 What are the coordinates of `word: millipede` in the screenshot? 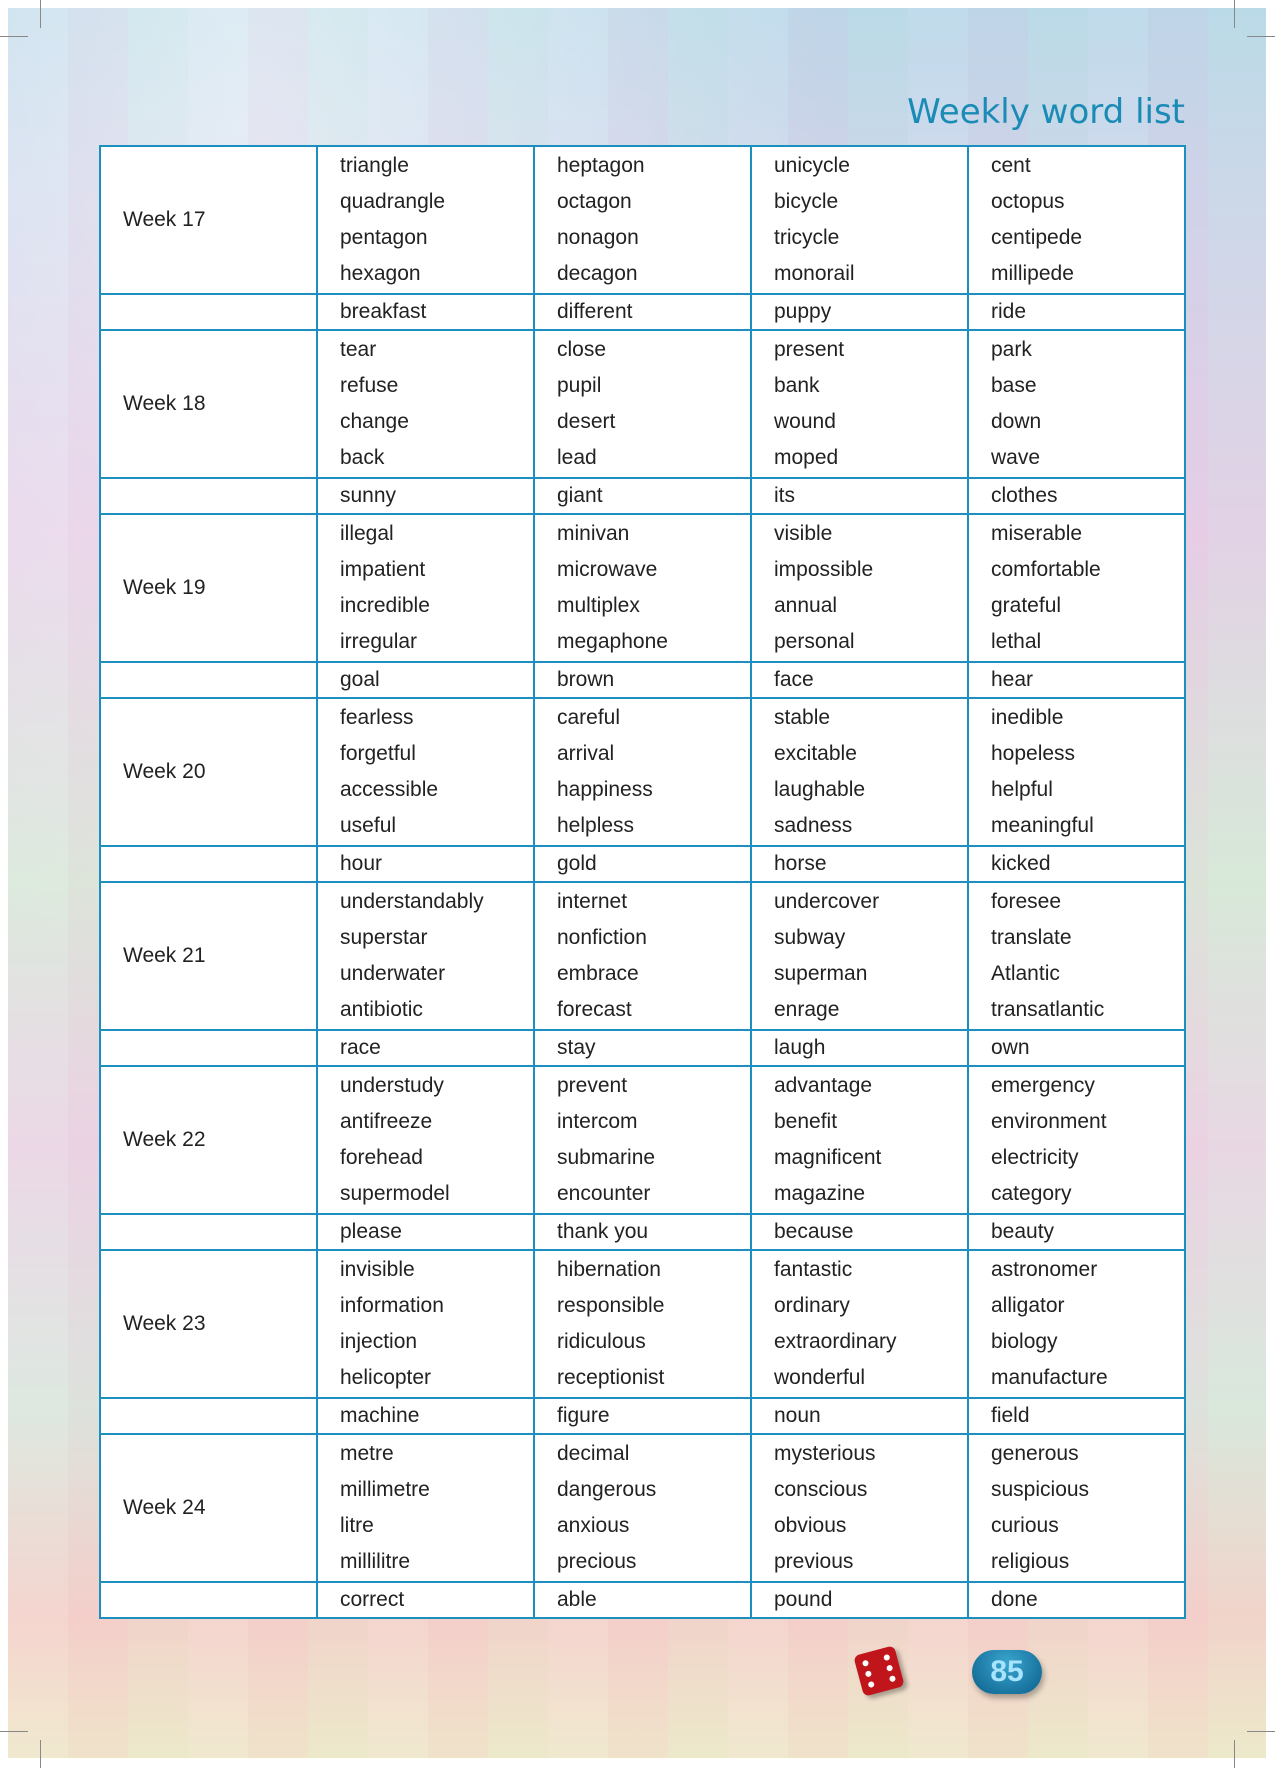 It's located at (1032, 273).